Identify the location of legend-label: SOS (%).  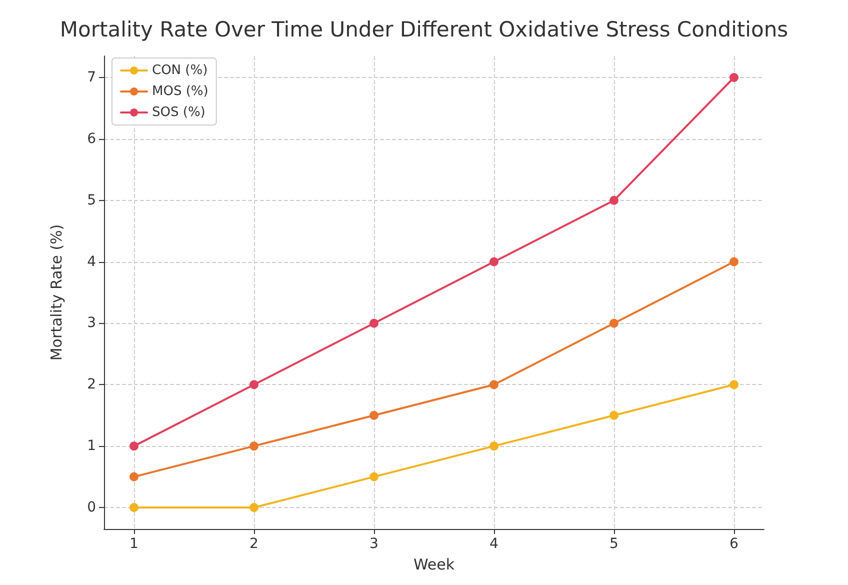
(179, 112).